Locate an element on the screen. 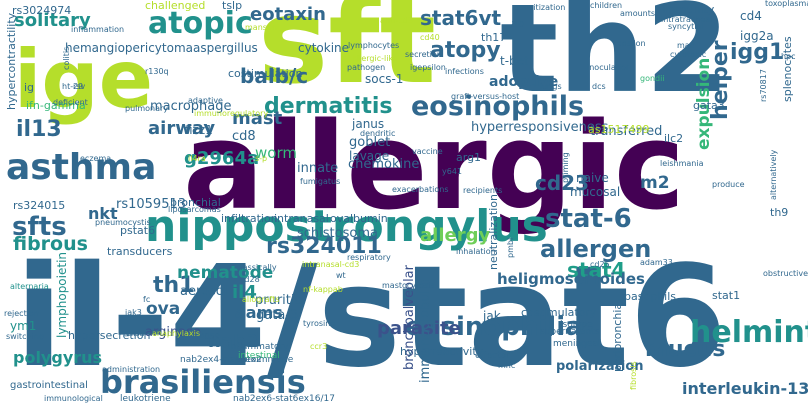 This screenshot has height=404, width=808. word-stat1: stat1 is located at coordinates (726, 295).